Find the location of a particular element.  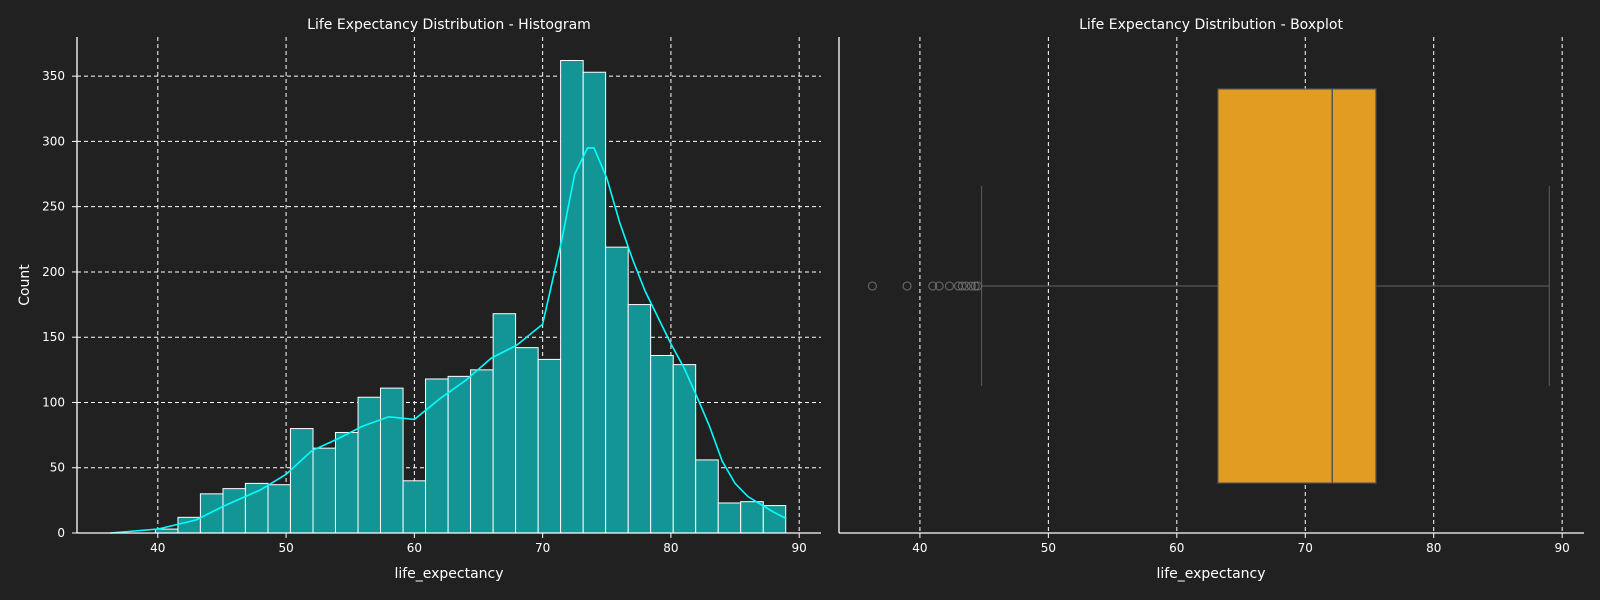

histogram-x-tick-label: 40 is located at coordinates (157, 548).